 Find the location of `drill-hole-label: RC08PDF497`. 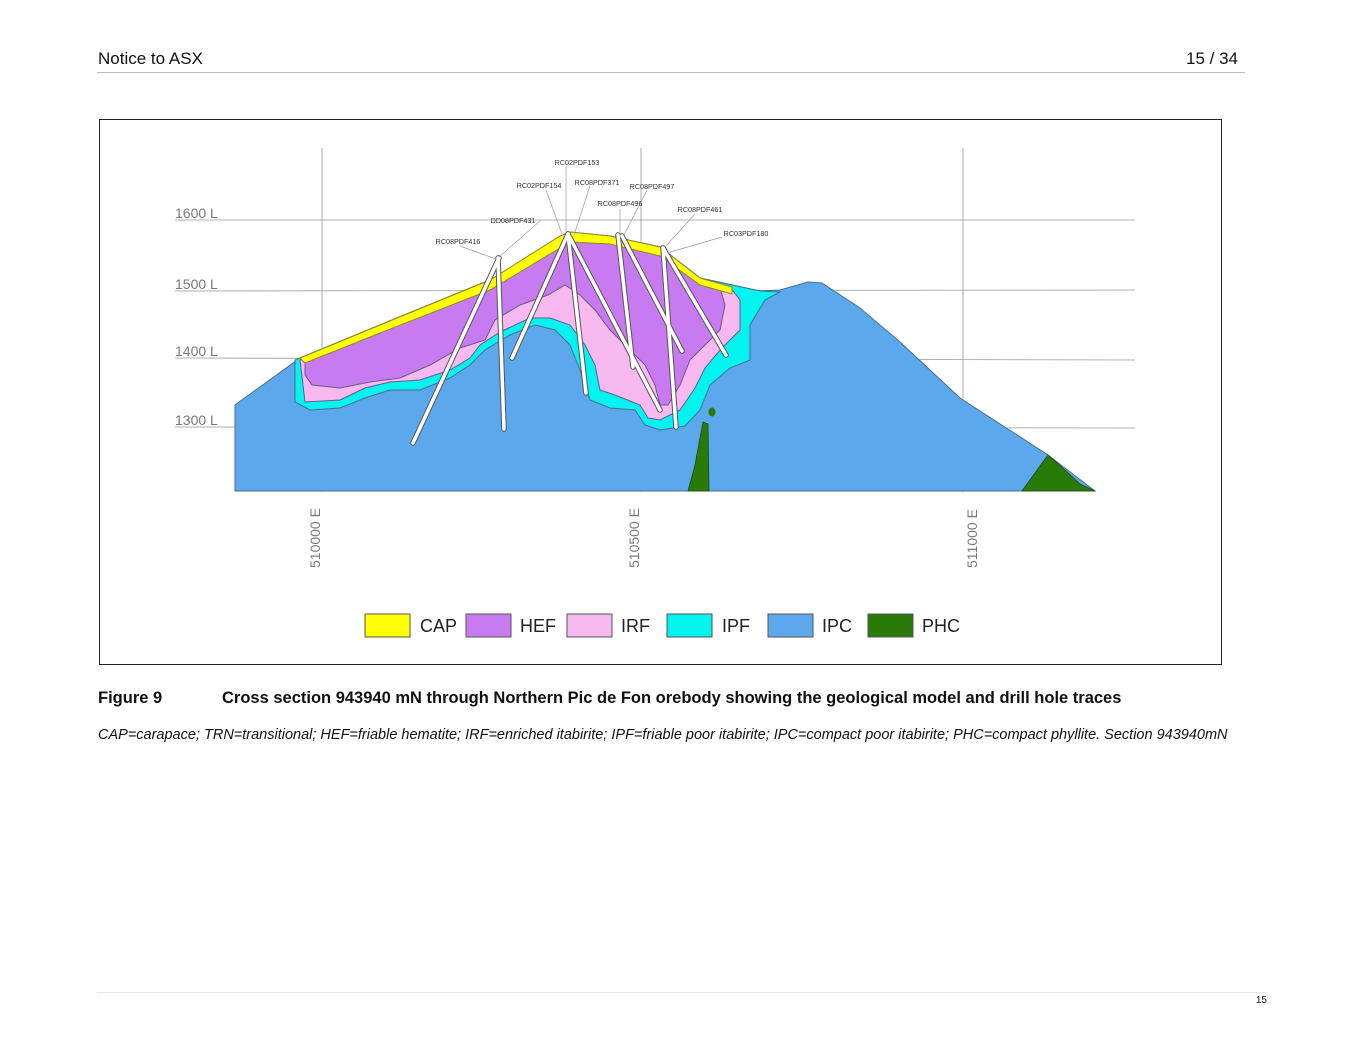

drill-hole-label: RC08PDF497 is located at coordinates (652, 186).